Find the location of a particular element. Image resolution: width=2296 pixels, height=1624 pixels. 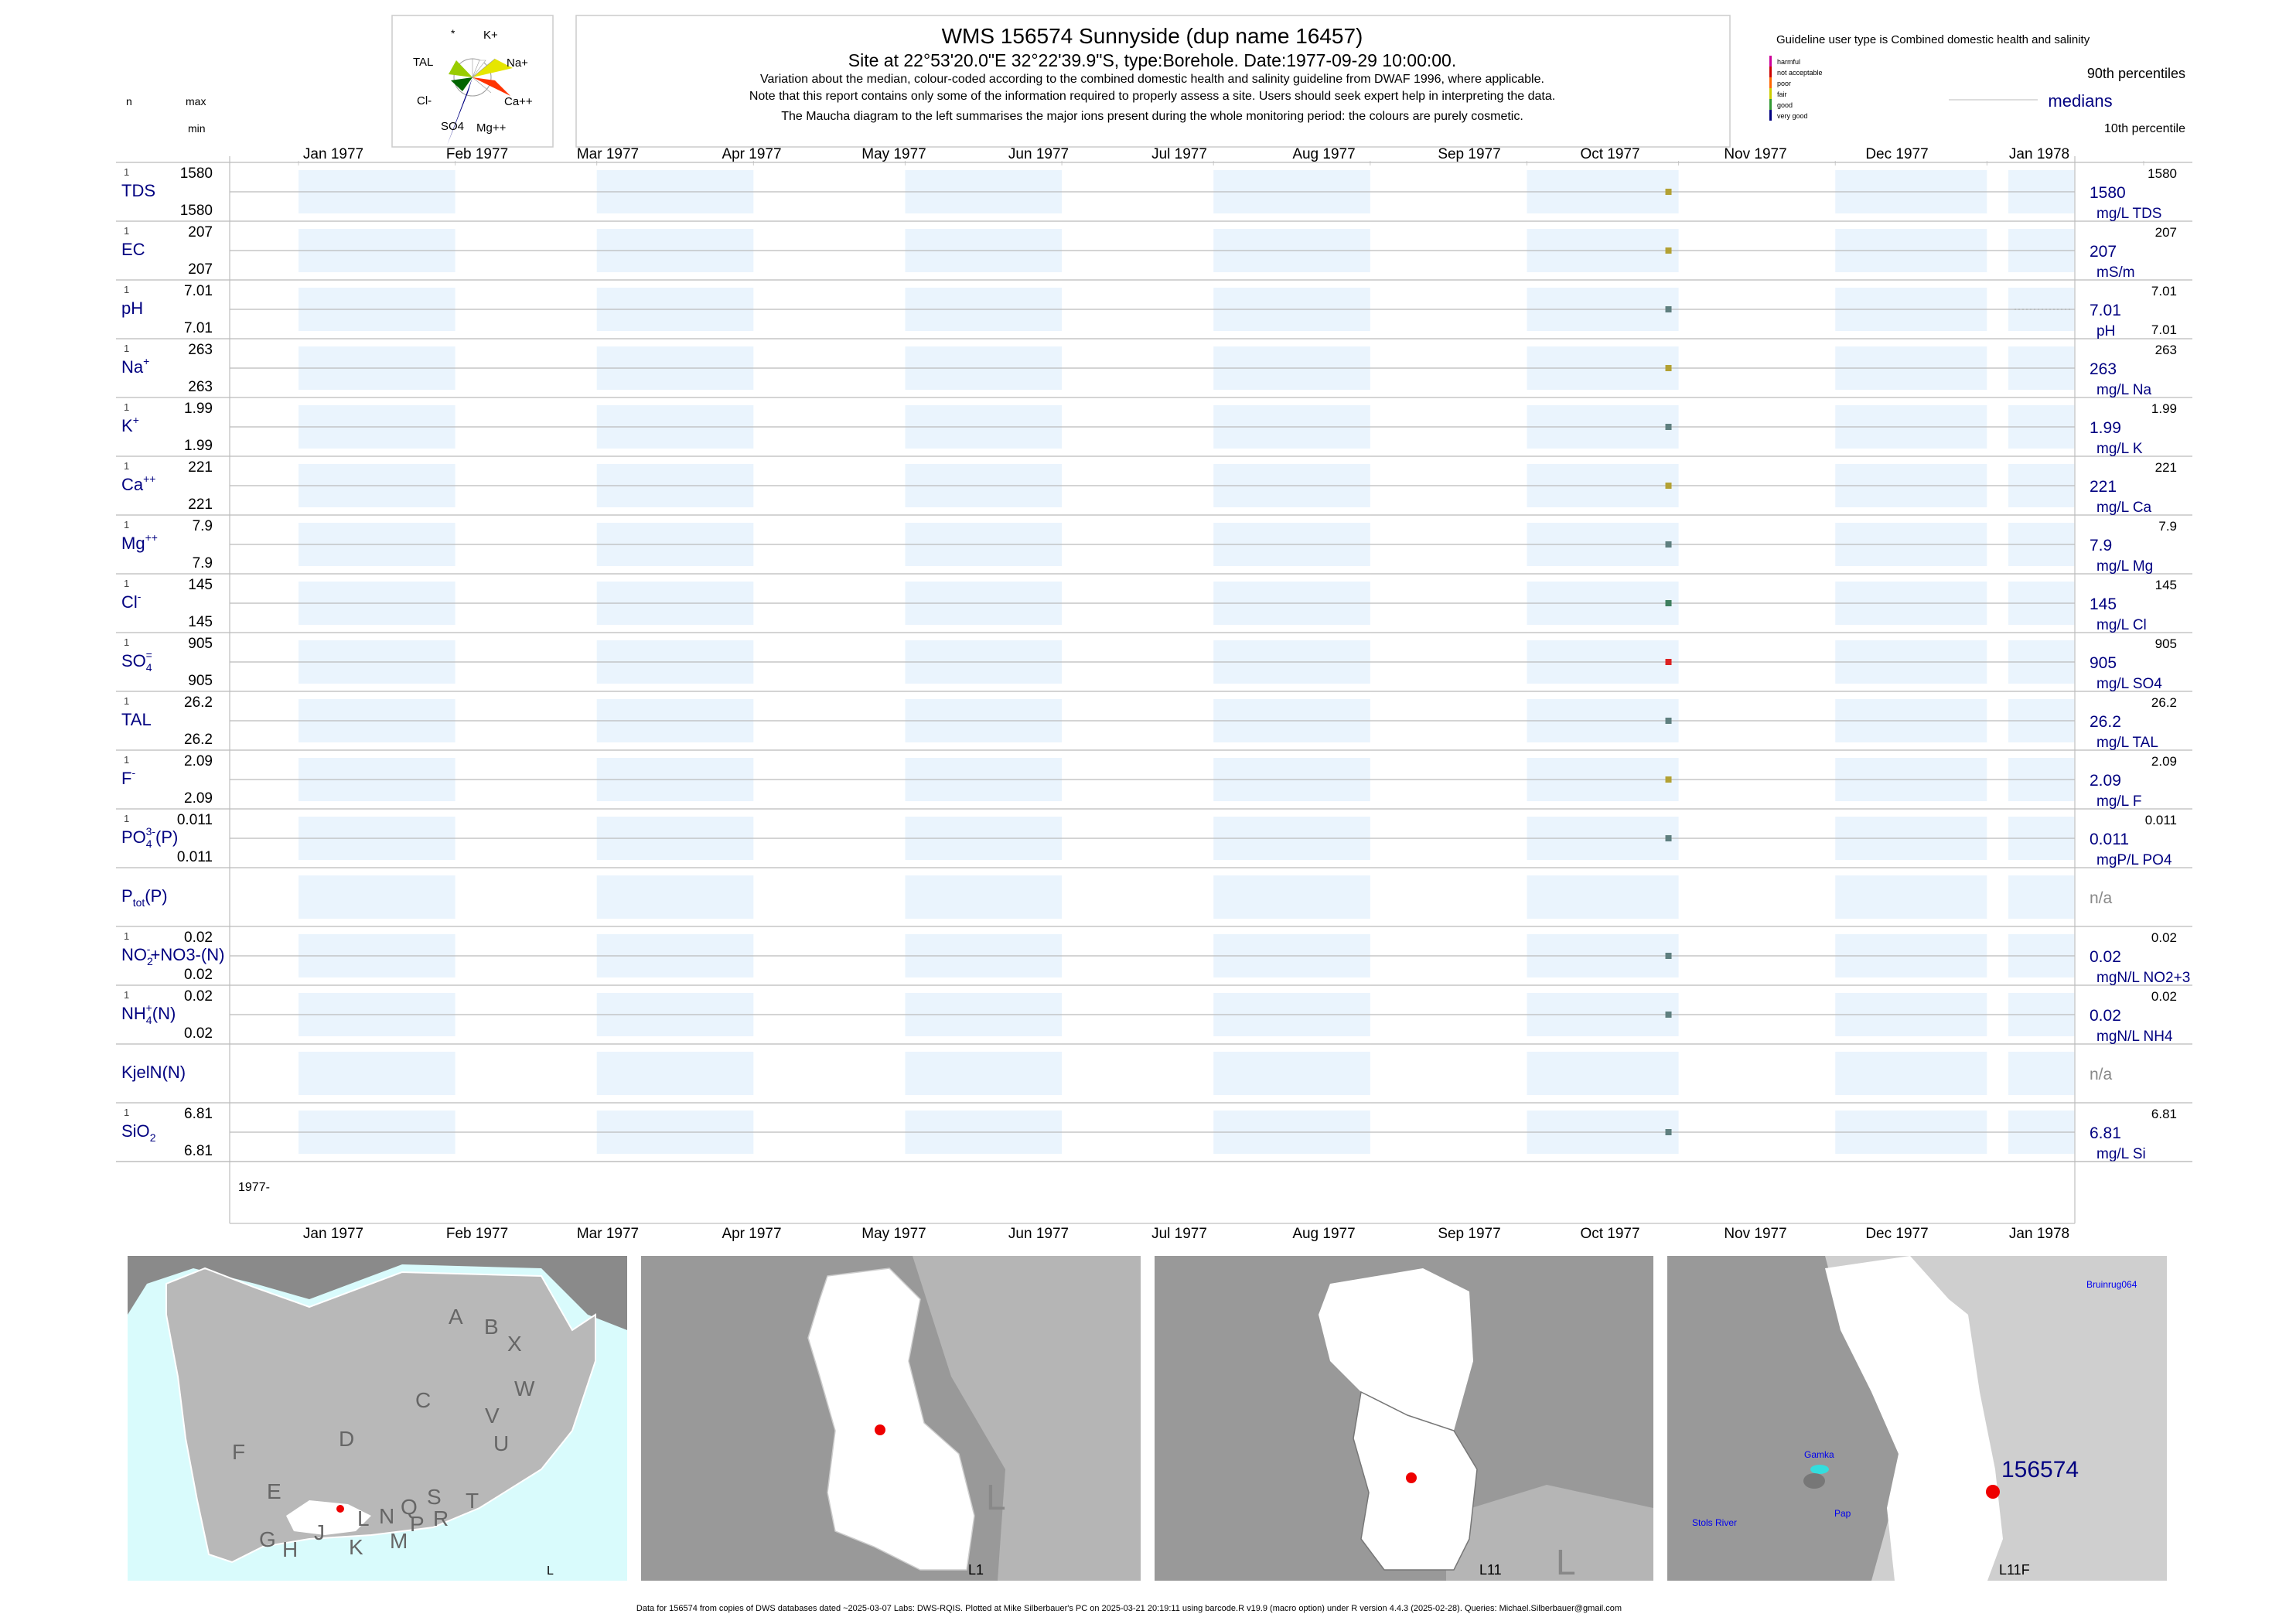

map1-region-letter: V is located at coordinates (492, 1416).